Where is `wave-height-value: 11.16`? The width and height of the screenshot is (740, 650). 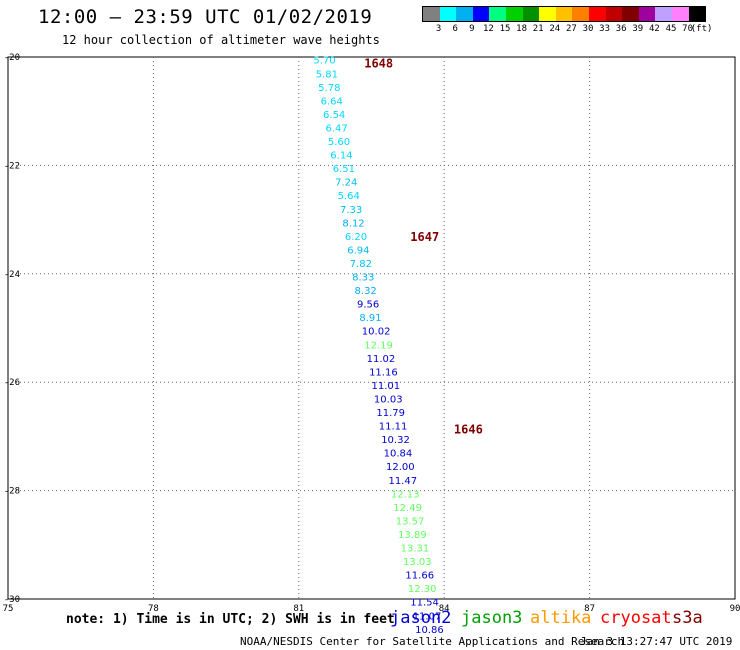 wave-height-value: 11.16 is located at coordinates (383, 372).